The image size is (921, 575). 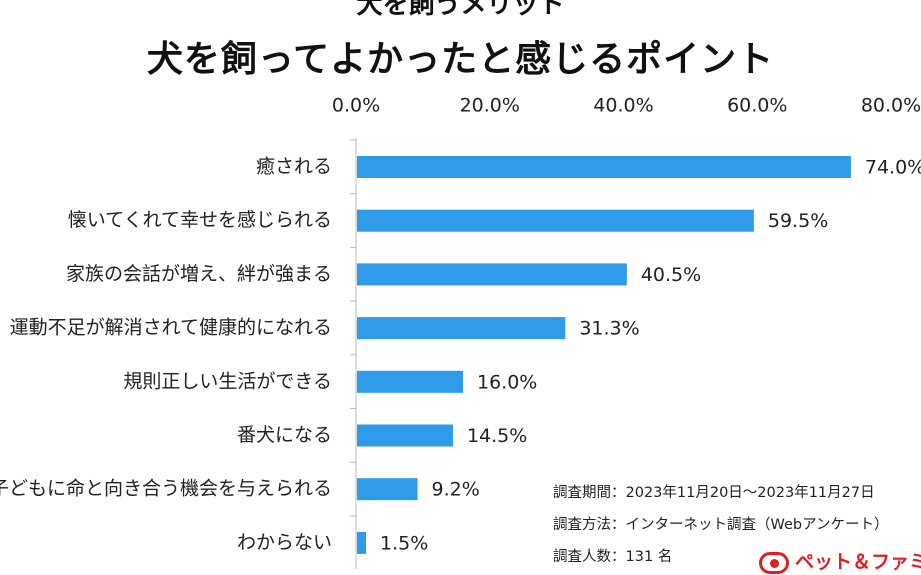 I want to click on value-label: 1.5%, so click(x=404, y=543).